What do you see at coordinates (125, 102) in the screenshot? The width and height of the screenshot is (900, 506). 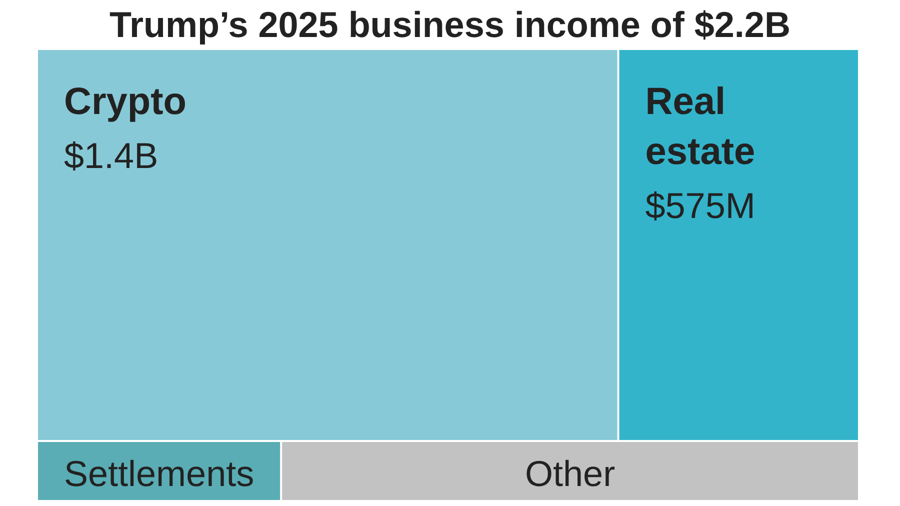 I see `category-label: Crypto` at bounding box center [125, 102].